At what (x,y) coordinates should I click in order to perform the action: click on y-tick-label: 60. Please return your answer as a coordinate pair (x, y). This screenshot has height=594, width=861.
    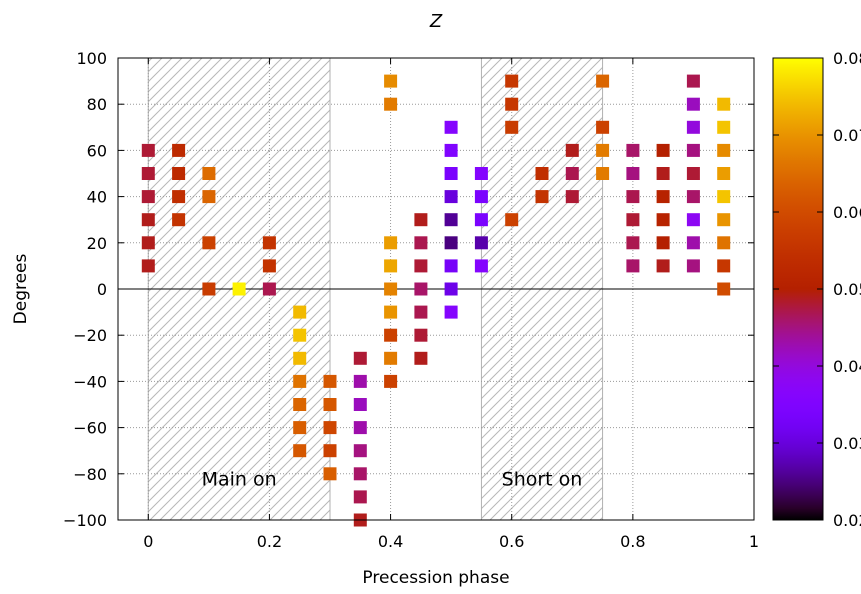
    Looking at the image, I should click on (97, 150).